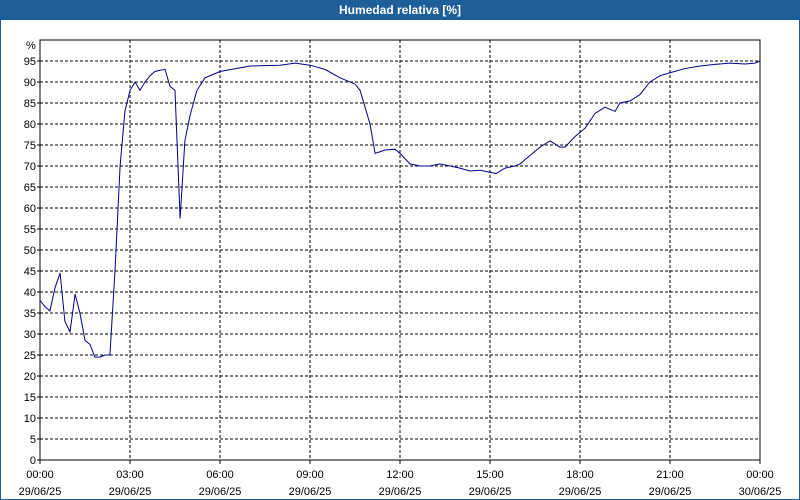 The image size is (800, 500). I want to click on x-tick-label: 12:00, so click(400, 475).